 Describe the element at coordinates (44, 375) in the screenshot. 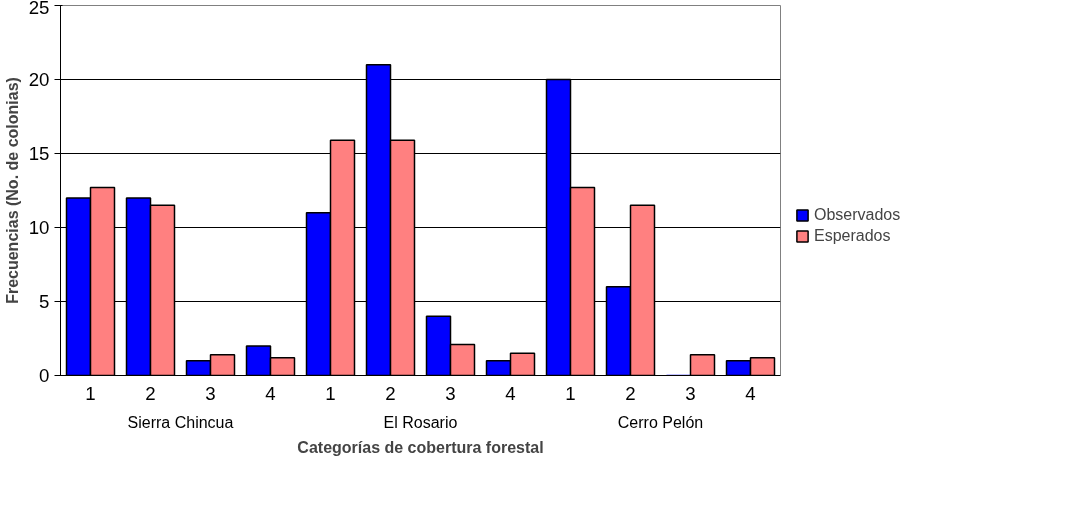

I see `y-tick-label: 0` at that location.